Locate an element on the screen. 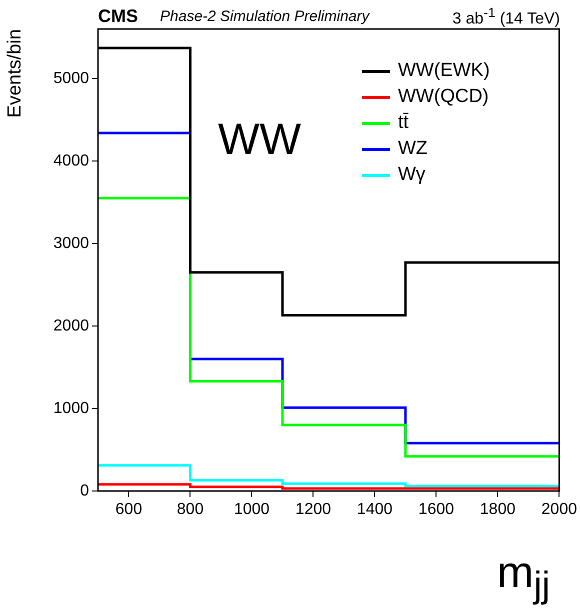 This screenshot has height=612, width=580. x-tick-label: 1000 is located at coordinates (252, 509).